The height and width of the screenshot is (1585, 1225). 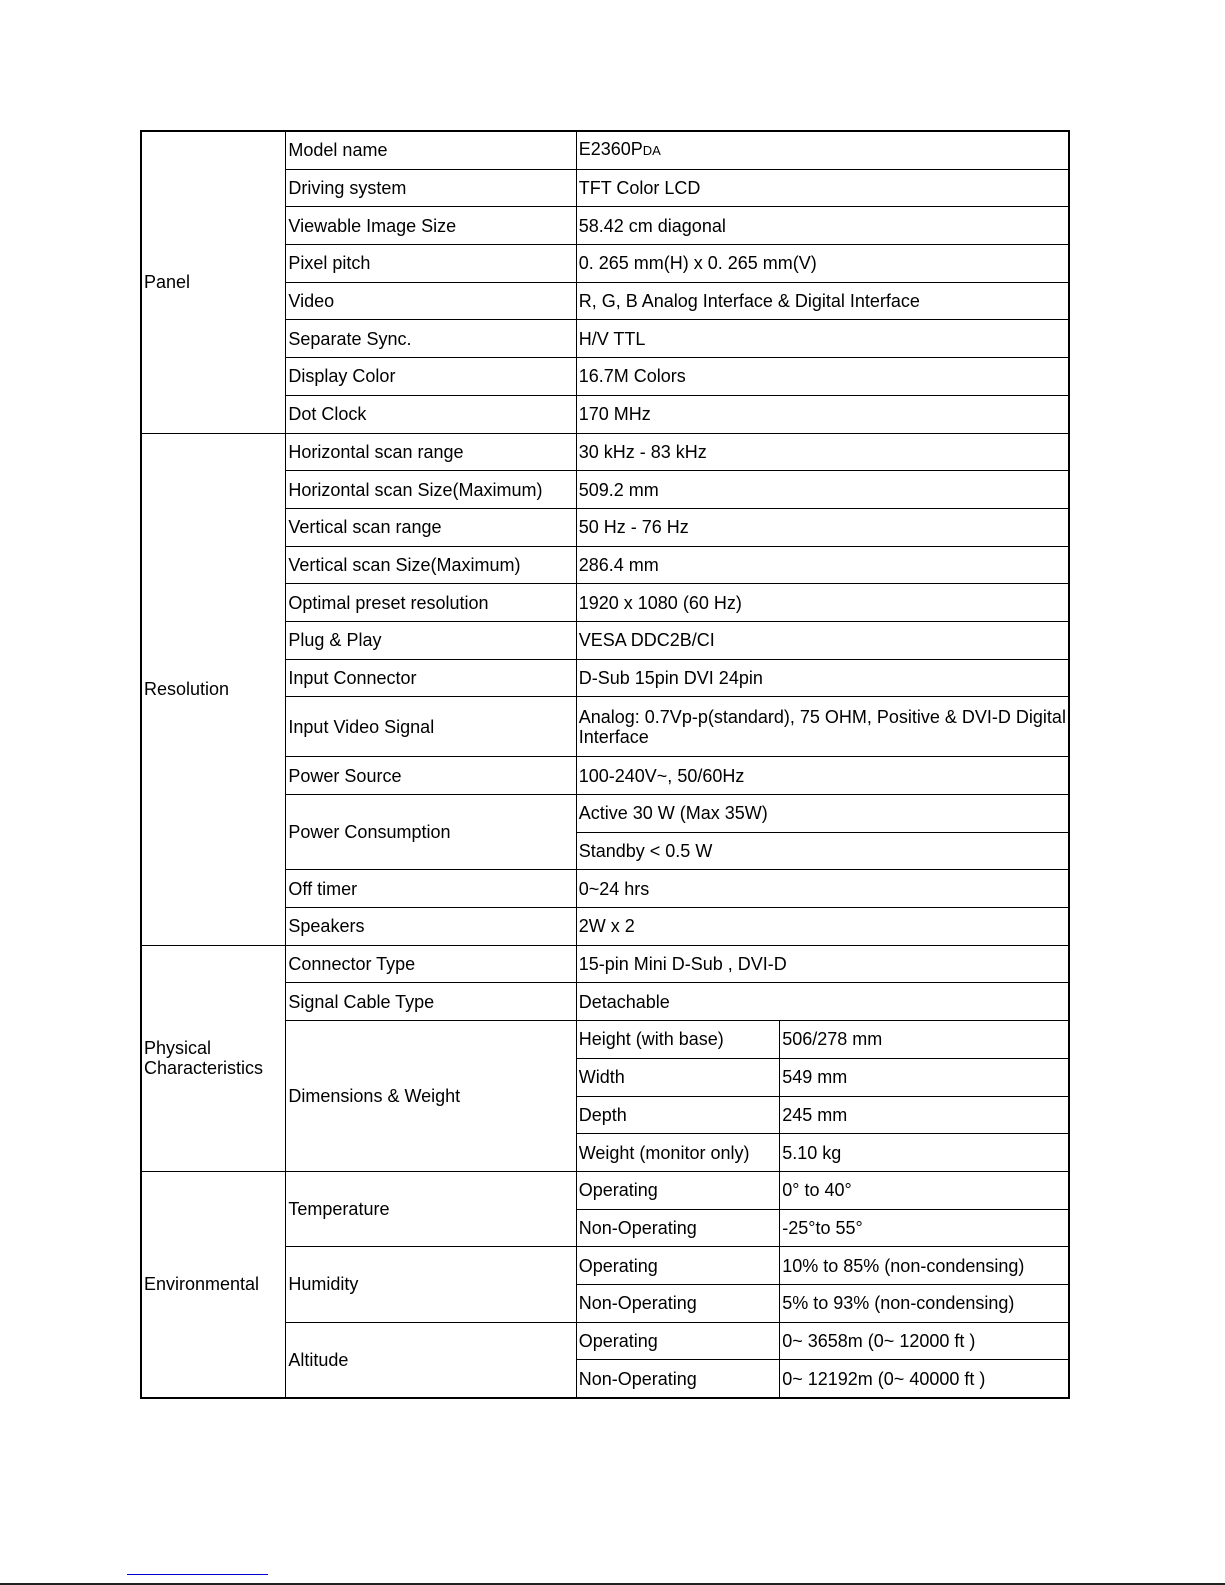 What do you see at coordinates (431, 1002) in the screenshot?
I see `spec-label: Signal Cable Type` at bounding box center [431, 1002].